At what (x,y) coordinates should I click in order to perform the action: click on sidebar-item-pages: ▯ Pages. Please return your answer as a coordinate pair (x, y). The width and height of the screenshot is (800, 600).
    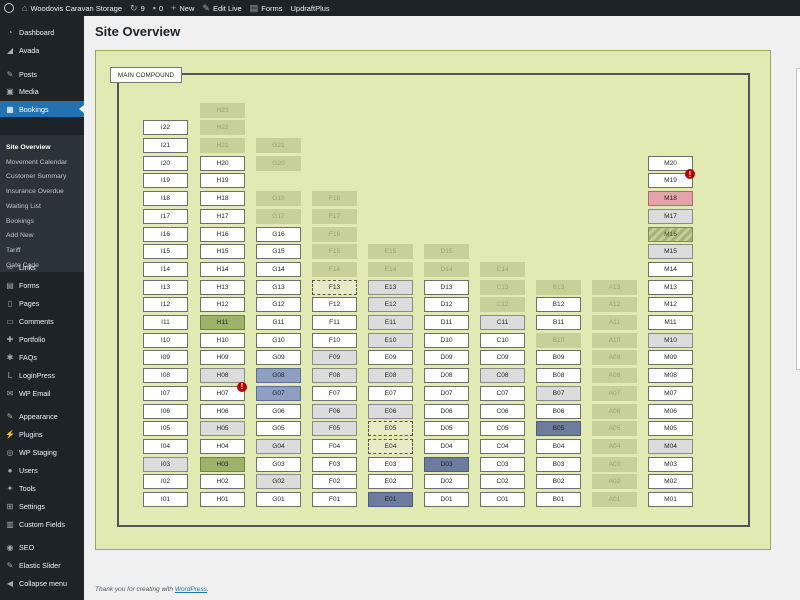
    Looking at the image, I should click on (42, 303).